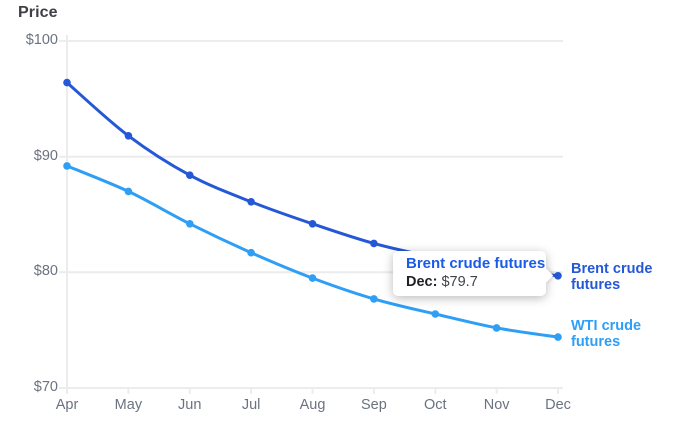 The image size is (680, 425). What do you see at coordinates (190, 405) in the screenshot?
I see `x-axis-label: Jun` at bounding box center [190, 405].